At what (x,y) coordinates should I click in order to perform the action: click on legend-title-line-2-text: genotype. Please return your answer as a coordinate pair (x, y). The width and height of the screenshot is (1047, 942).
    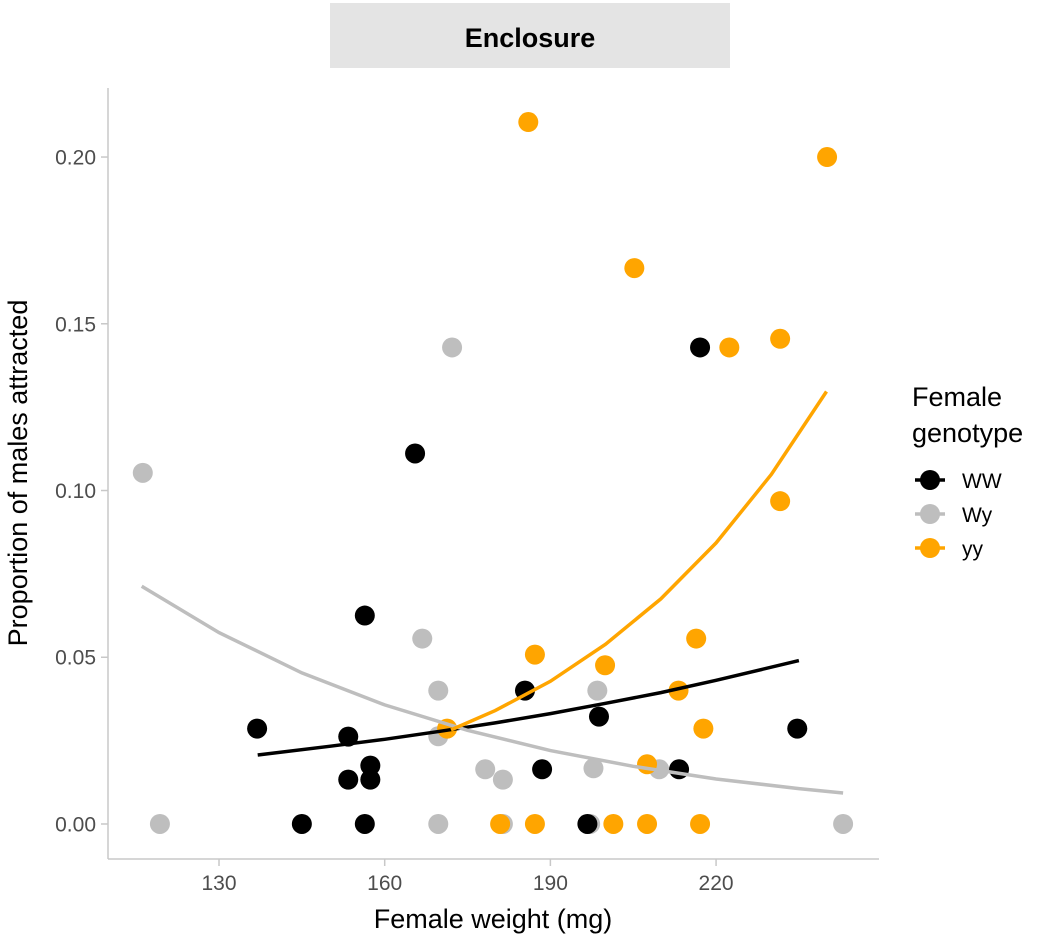
    Looking at the image, I should click on (967, 433).